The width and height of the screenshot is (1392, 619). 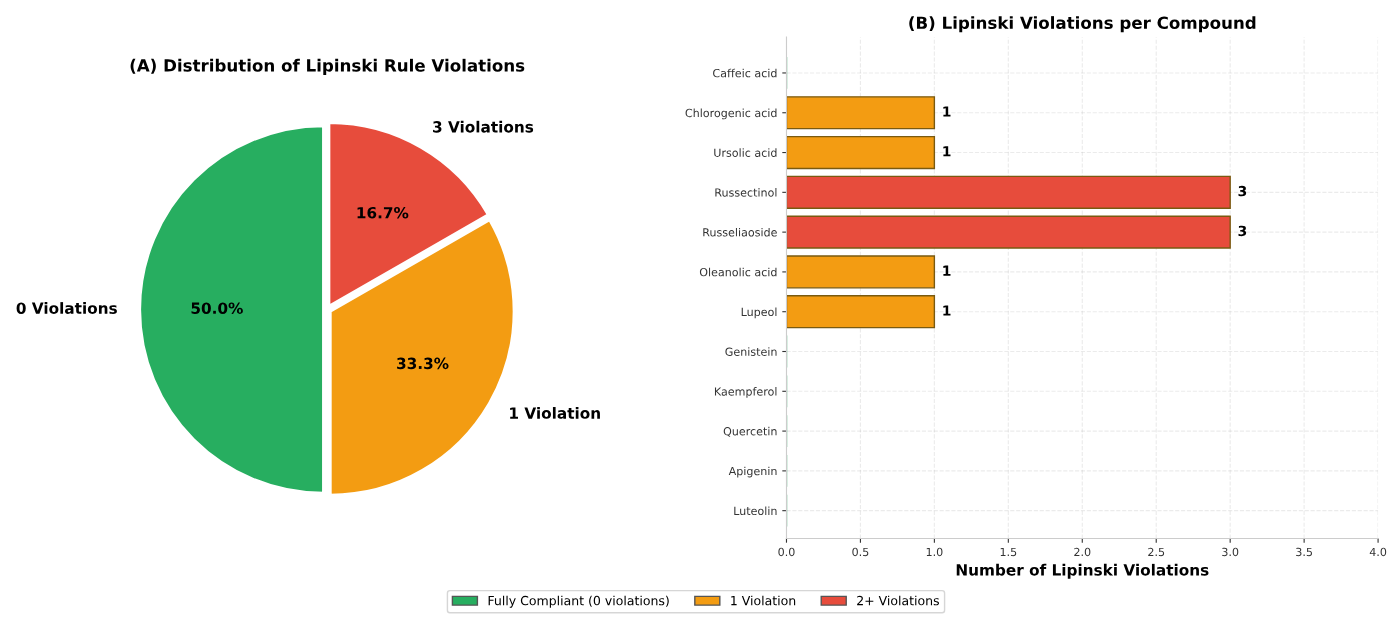 What do you see at coordinates (1304, 552) in the screenshot?
I see `x-tick-label: 3.5` at bounding box center [1304, 552].